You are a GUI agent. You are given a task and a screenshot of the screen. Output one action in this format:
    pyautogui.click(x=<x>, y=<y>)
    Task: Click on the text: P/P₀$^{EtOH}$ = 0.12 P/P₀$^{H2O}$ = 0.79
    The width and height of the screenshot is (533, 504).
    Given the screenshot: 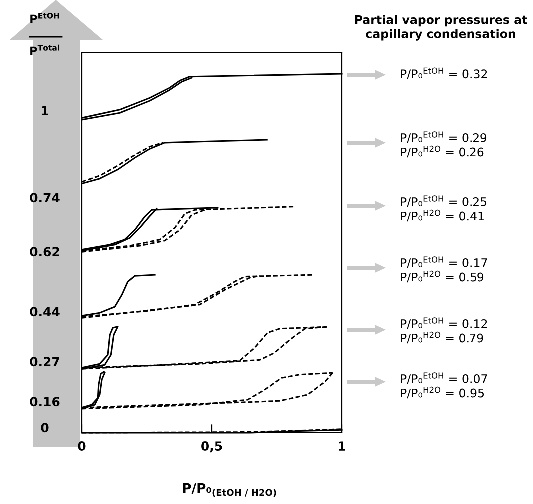 What is the action you would take?
    pyautogui.click(x=444, y=331)
    